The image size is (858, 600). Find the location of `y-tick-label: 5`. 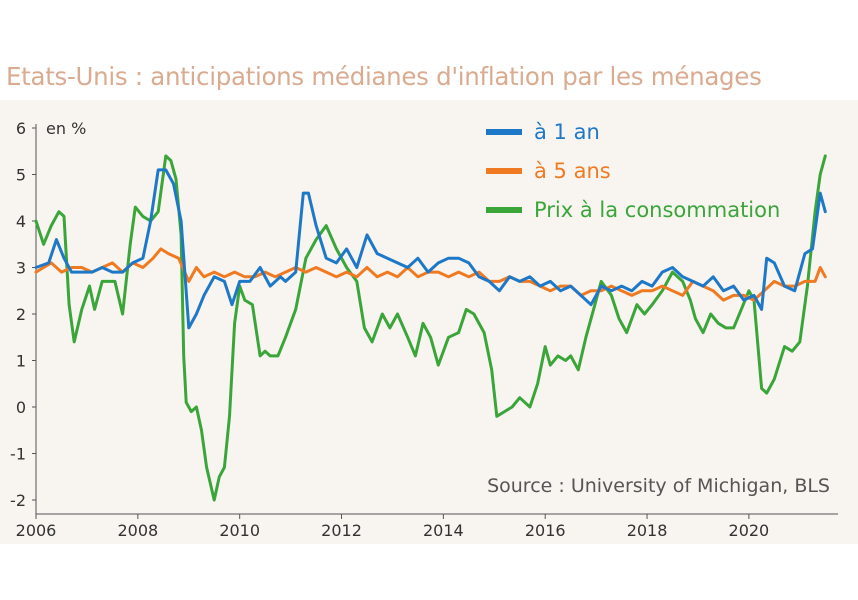

y-tick-label: 5 is located at coordinates (21, 175).